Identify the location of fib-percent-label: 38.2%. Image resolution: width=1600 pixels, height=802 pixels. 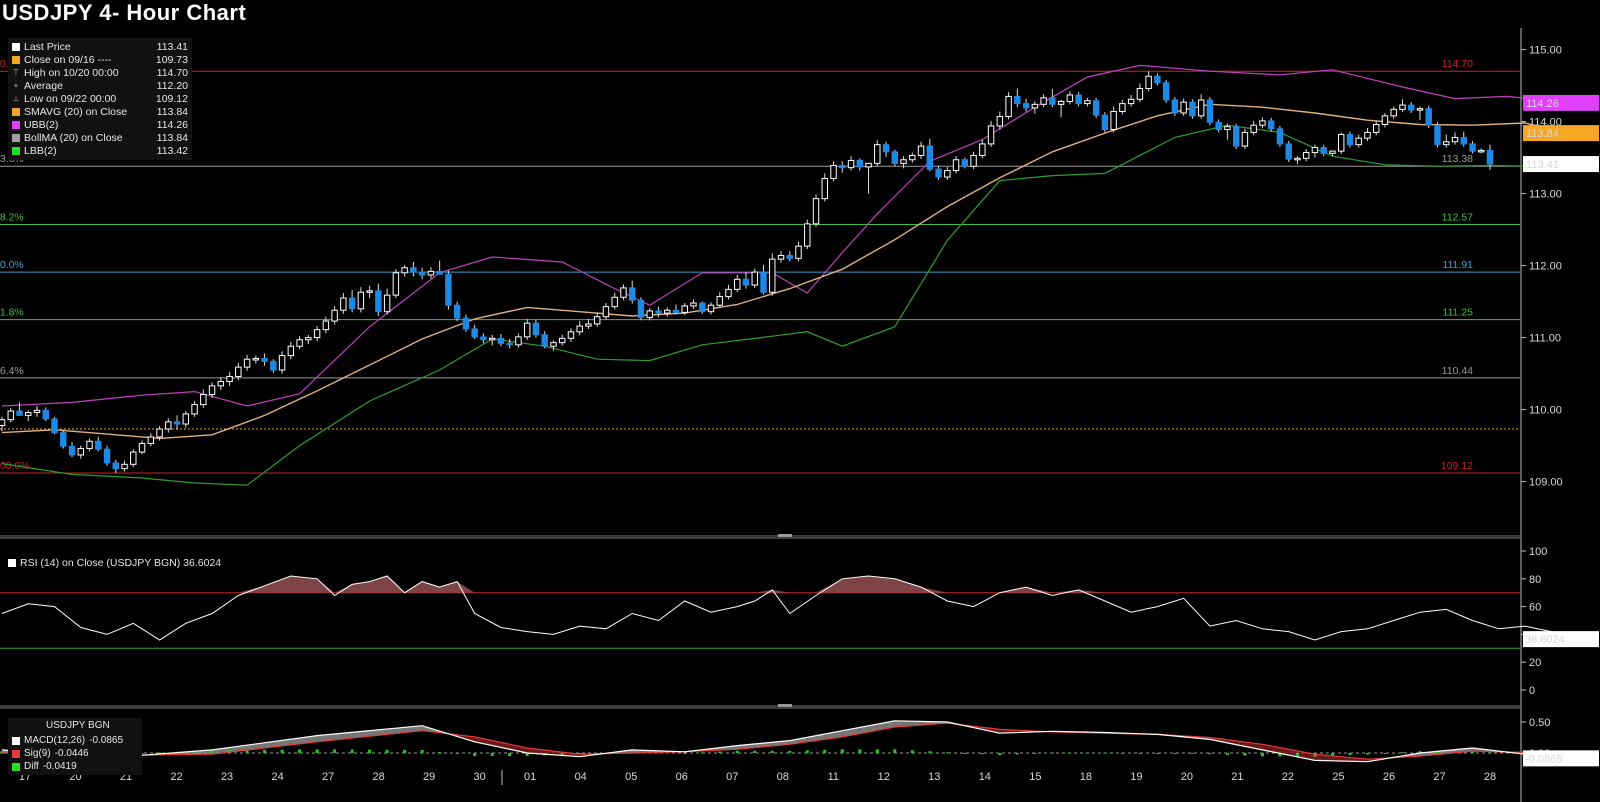
(12, 218).